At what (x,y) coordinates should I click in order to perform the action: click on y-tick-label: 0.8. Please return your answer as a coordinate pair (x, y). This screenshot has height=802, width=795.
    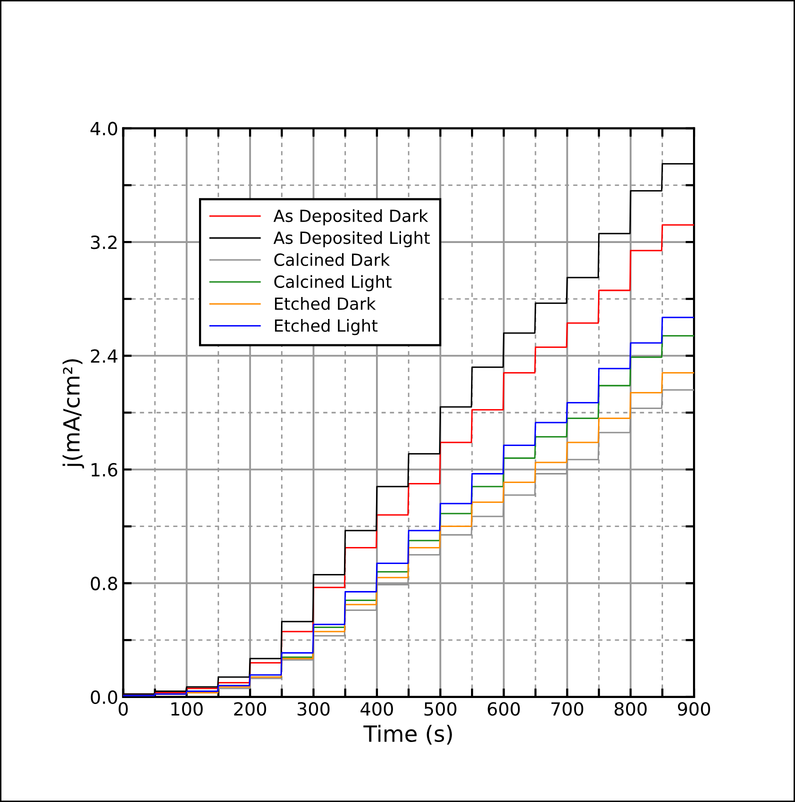
    Looking at the image, I should click on (104, 583).